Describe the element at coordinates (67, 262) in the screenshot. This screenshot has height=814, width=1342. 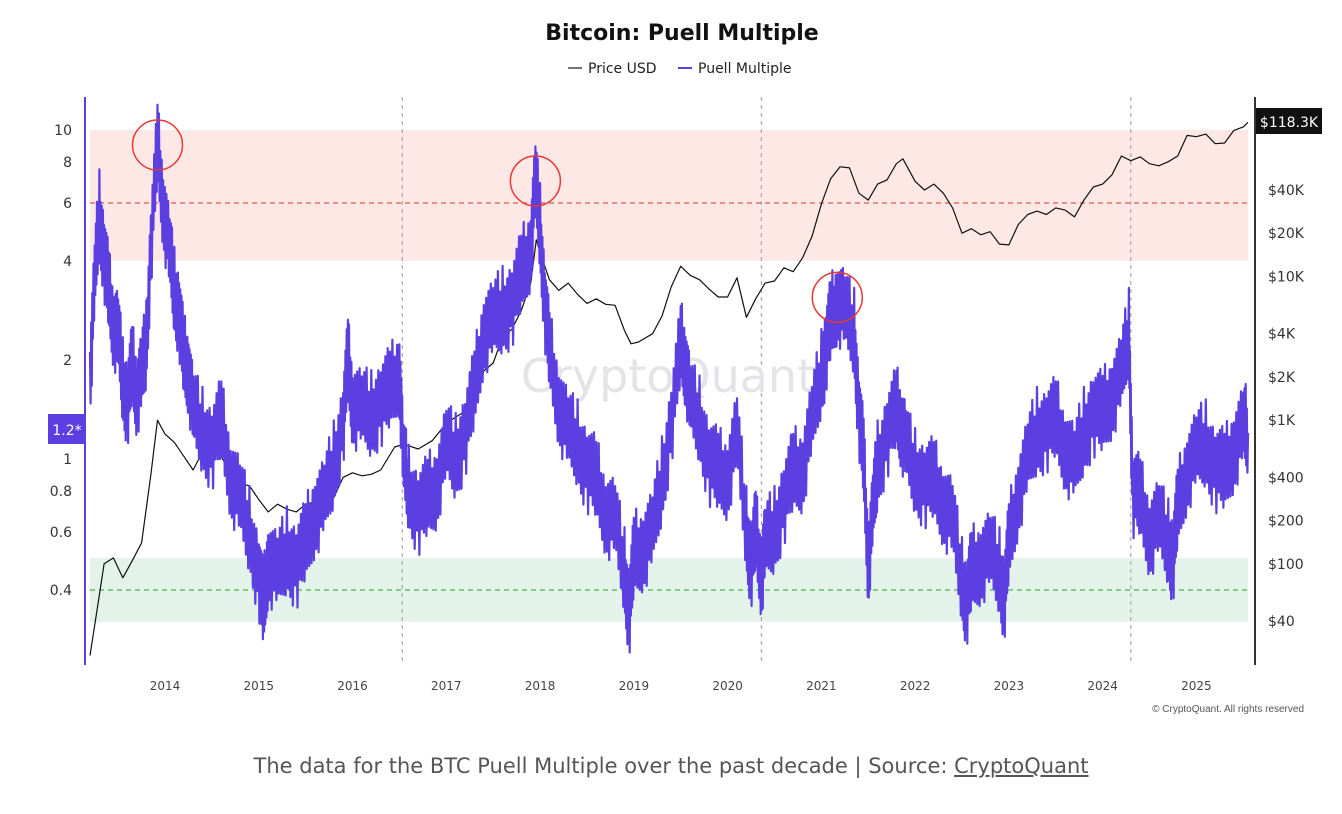
I see `left-tick-label-3: 4` at that location.